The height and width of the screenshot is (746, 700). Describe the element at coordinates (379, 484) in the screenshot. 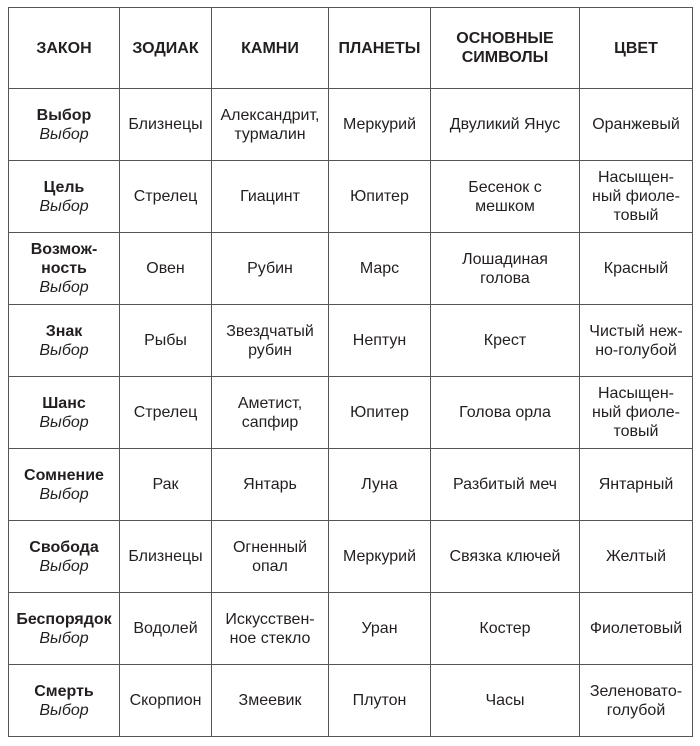

I see `planet-cell: Луна` at that location.